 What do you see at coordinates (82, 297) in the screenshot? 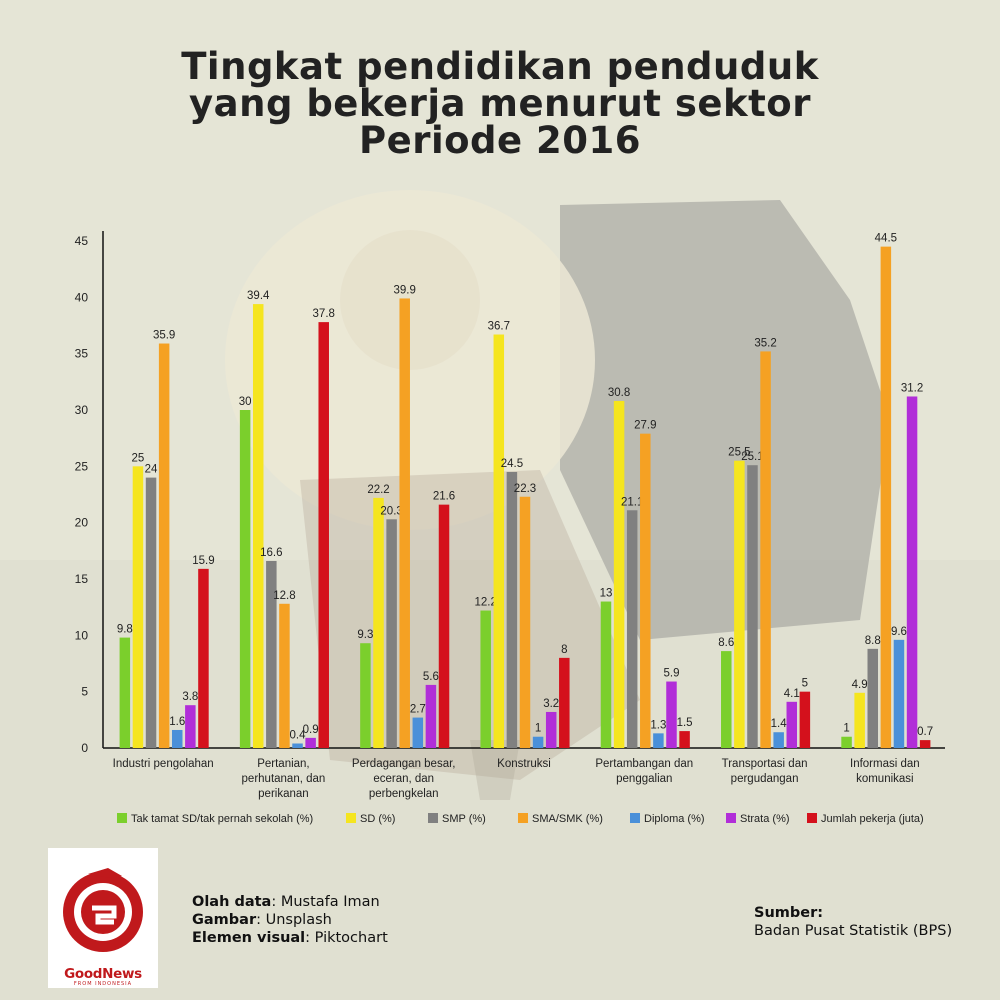
I see `y-tick-label: 40` at bounding box center [82, 297].